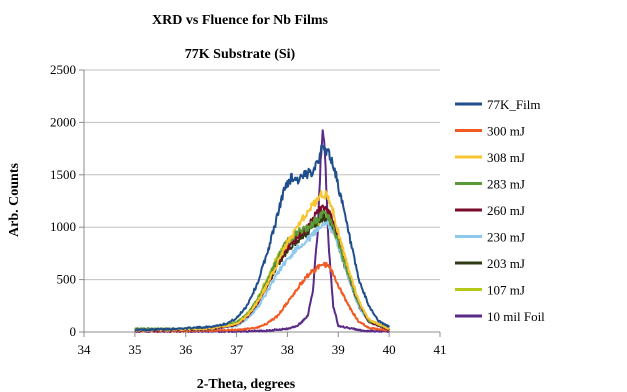  What do you see at coordinates (237, 349) in the screenshot?
I see `x-tick-label: 37` at bounding box center [237, 349].